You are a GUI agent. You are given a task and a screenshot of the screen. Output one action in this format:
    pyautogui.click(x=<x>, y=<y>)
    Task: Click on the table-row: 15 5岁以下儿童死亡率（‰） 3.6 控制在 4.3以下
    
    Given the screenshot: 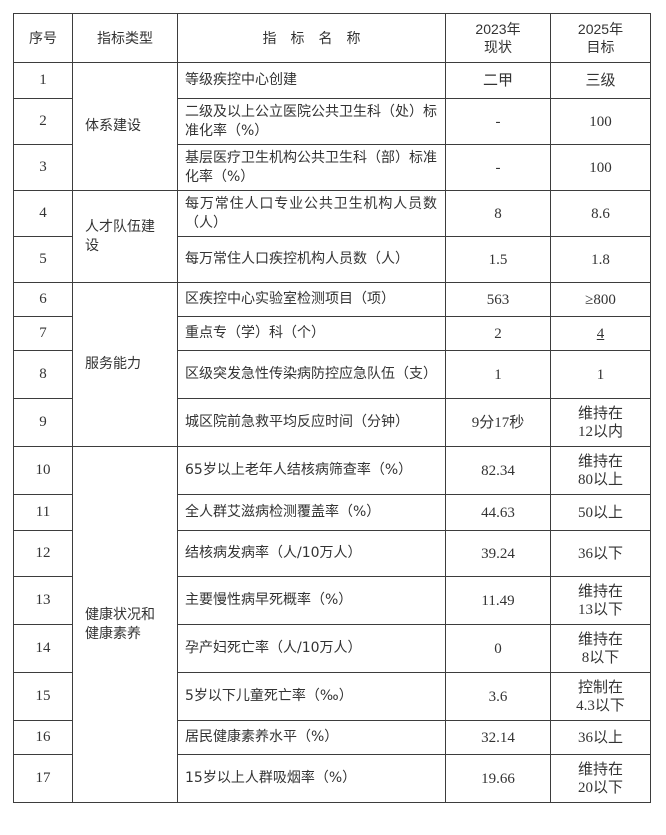 What is the action you would take?
    pyautogui.click(x=332, y=696)
    